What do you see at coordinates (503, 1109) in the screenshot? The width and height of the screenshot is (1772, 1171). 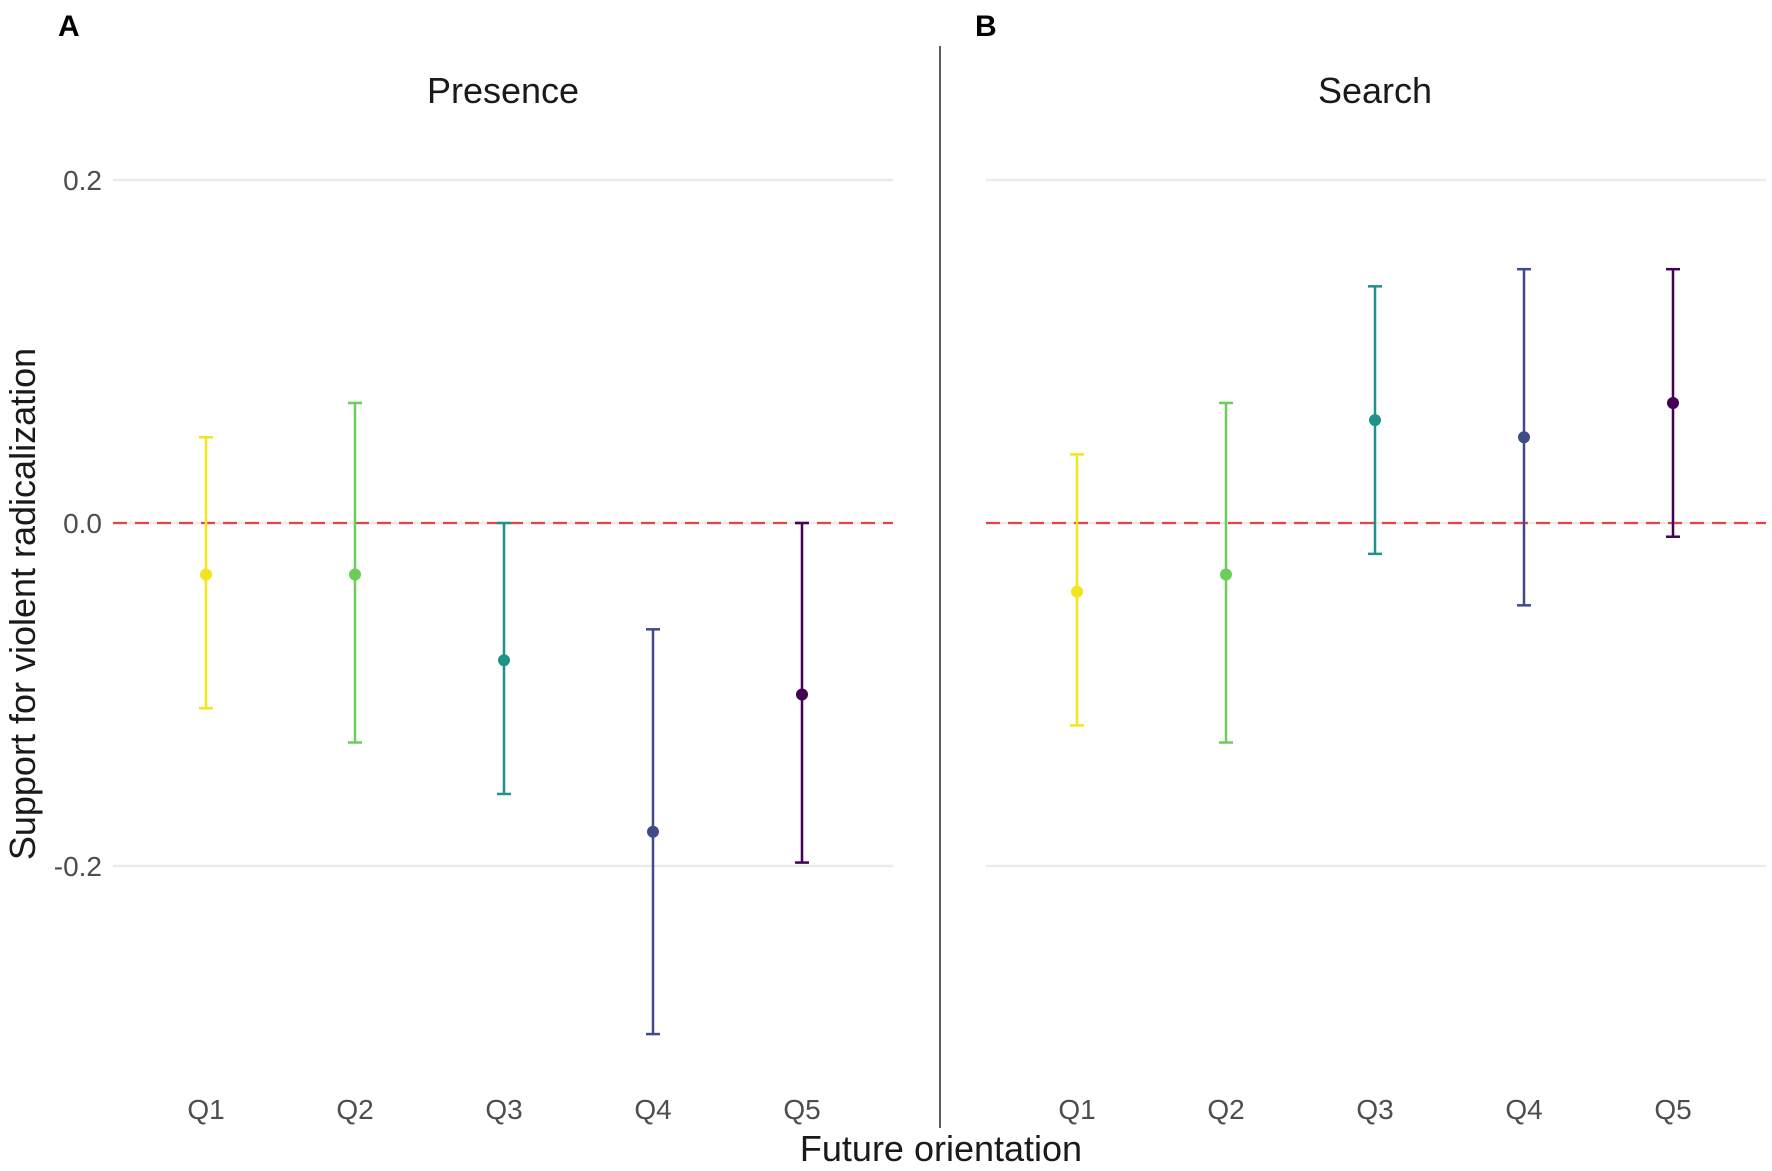 I see `panel-a-x-tick-q3: Q3` at bounding box center [503, 1109].